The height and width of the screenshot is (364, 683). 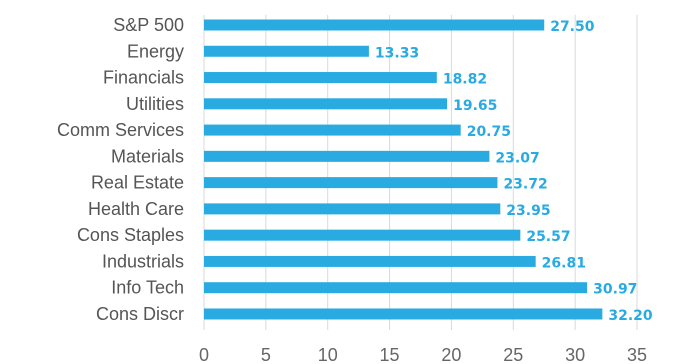 What do you see at coordinates (465, 80) in the screenshot?
I see `data-label: 18.82` at bounding box center [465, 80].